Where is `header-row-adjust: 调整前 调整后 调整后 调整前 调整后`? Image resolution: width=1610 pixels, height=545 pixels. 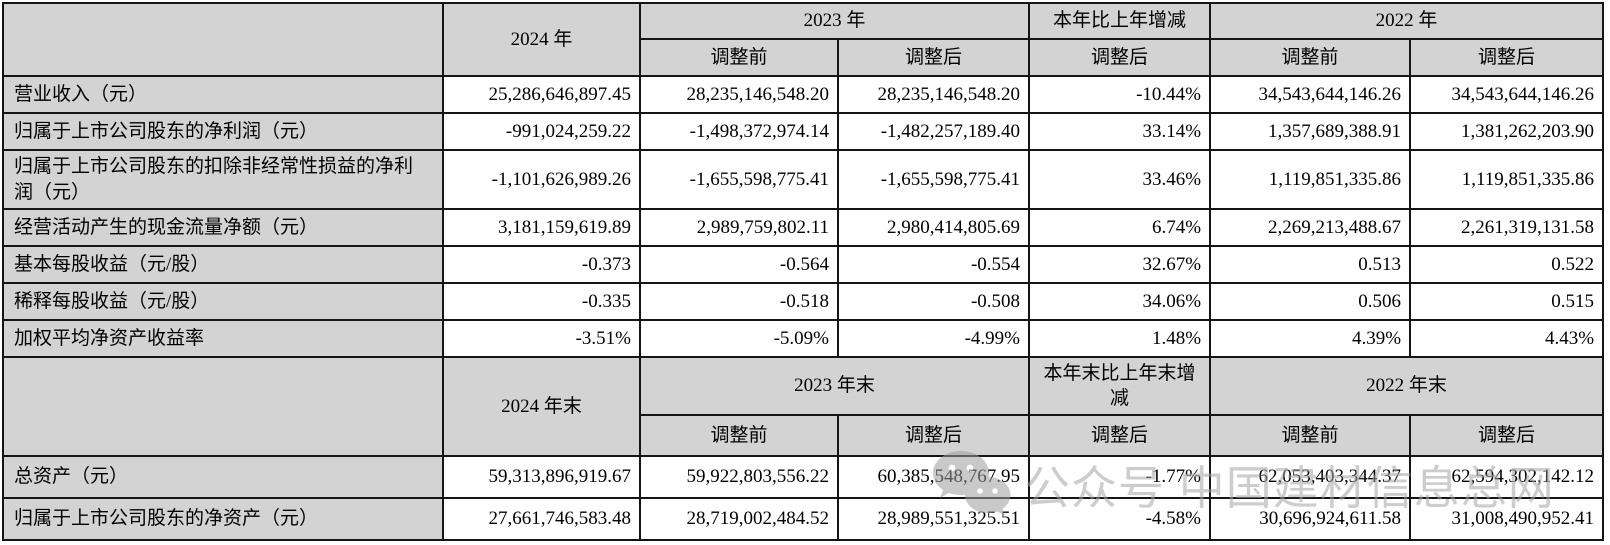 header-row-adjust: 调整前 调整后 调整后 调整前 调整后 is located at coordinates (804, 57).